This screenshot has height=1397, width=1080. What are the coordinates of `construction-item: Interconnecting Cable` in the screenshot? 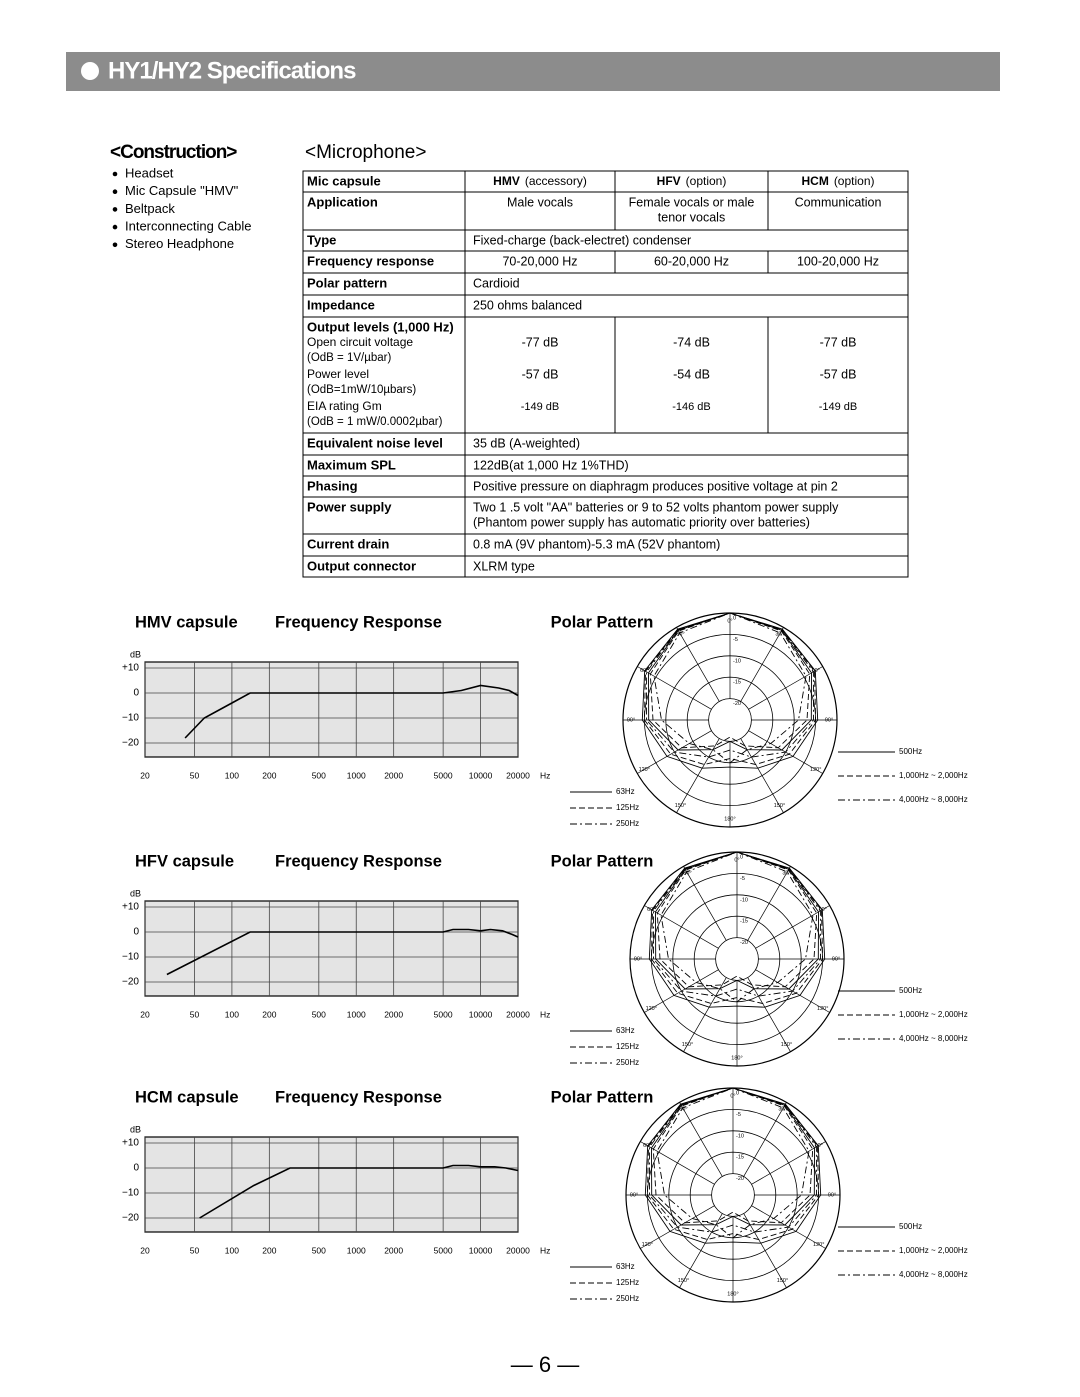 It's located at (188, 226).